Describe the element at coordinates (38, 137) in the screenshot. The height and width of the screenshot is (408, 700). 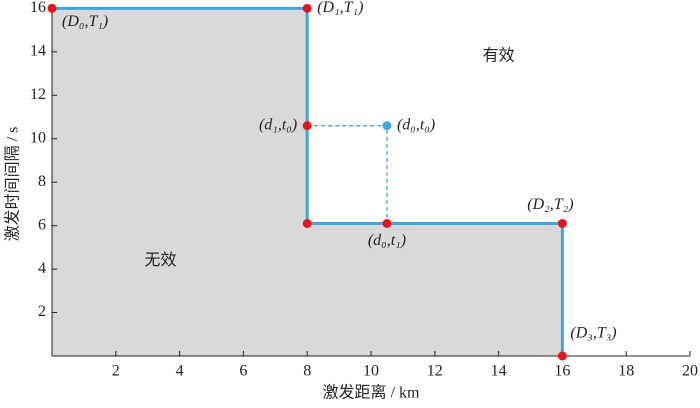
I see `y-tick-label: 10` at that location.